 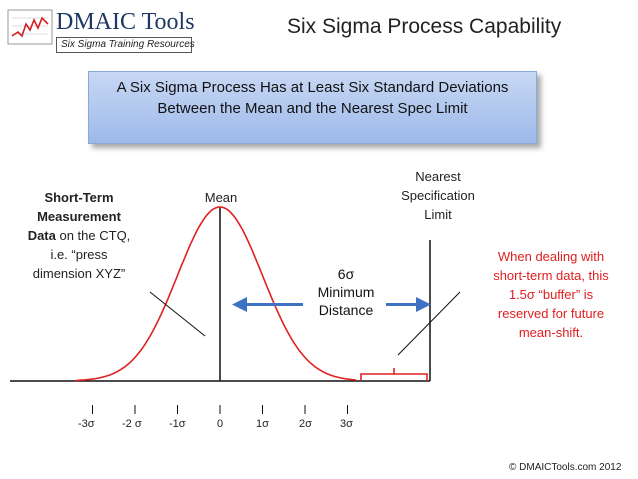 What do you see at coordinates (429, 323) in the screenshot?
I see `warning-pointer-line` at bounding box center [429, 323].